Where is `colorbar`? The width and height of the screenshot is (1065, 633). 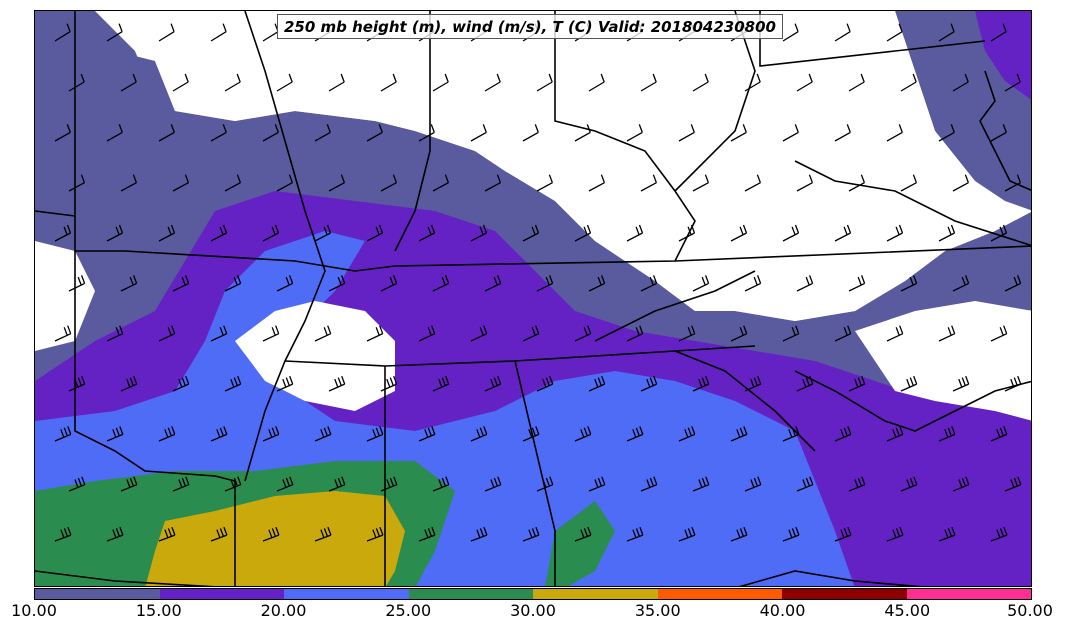
colorbar is located at coordinates (533, 594).